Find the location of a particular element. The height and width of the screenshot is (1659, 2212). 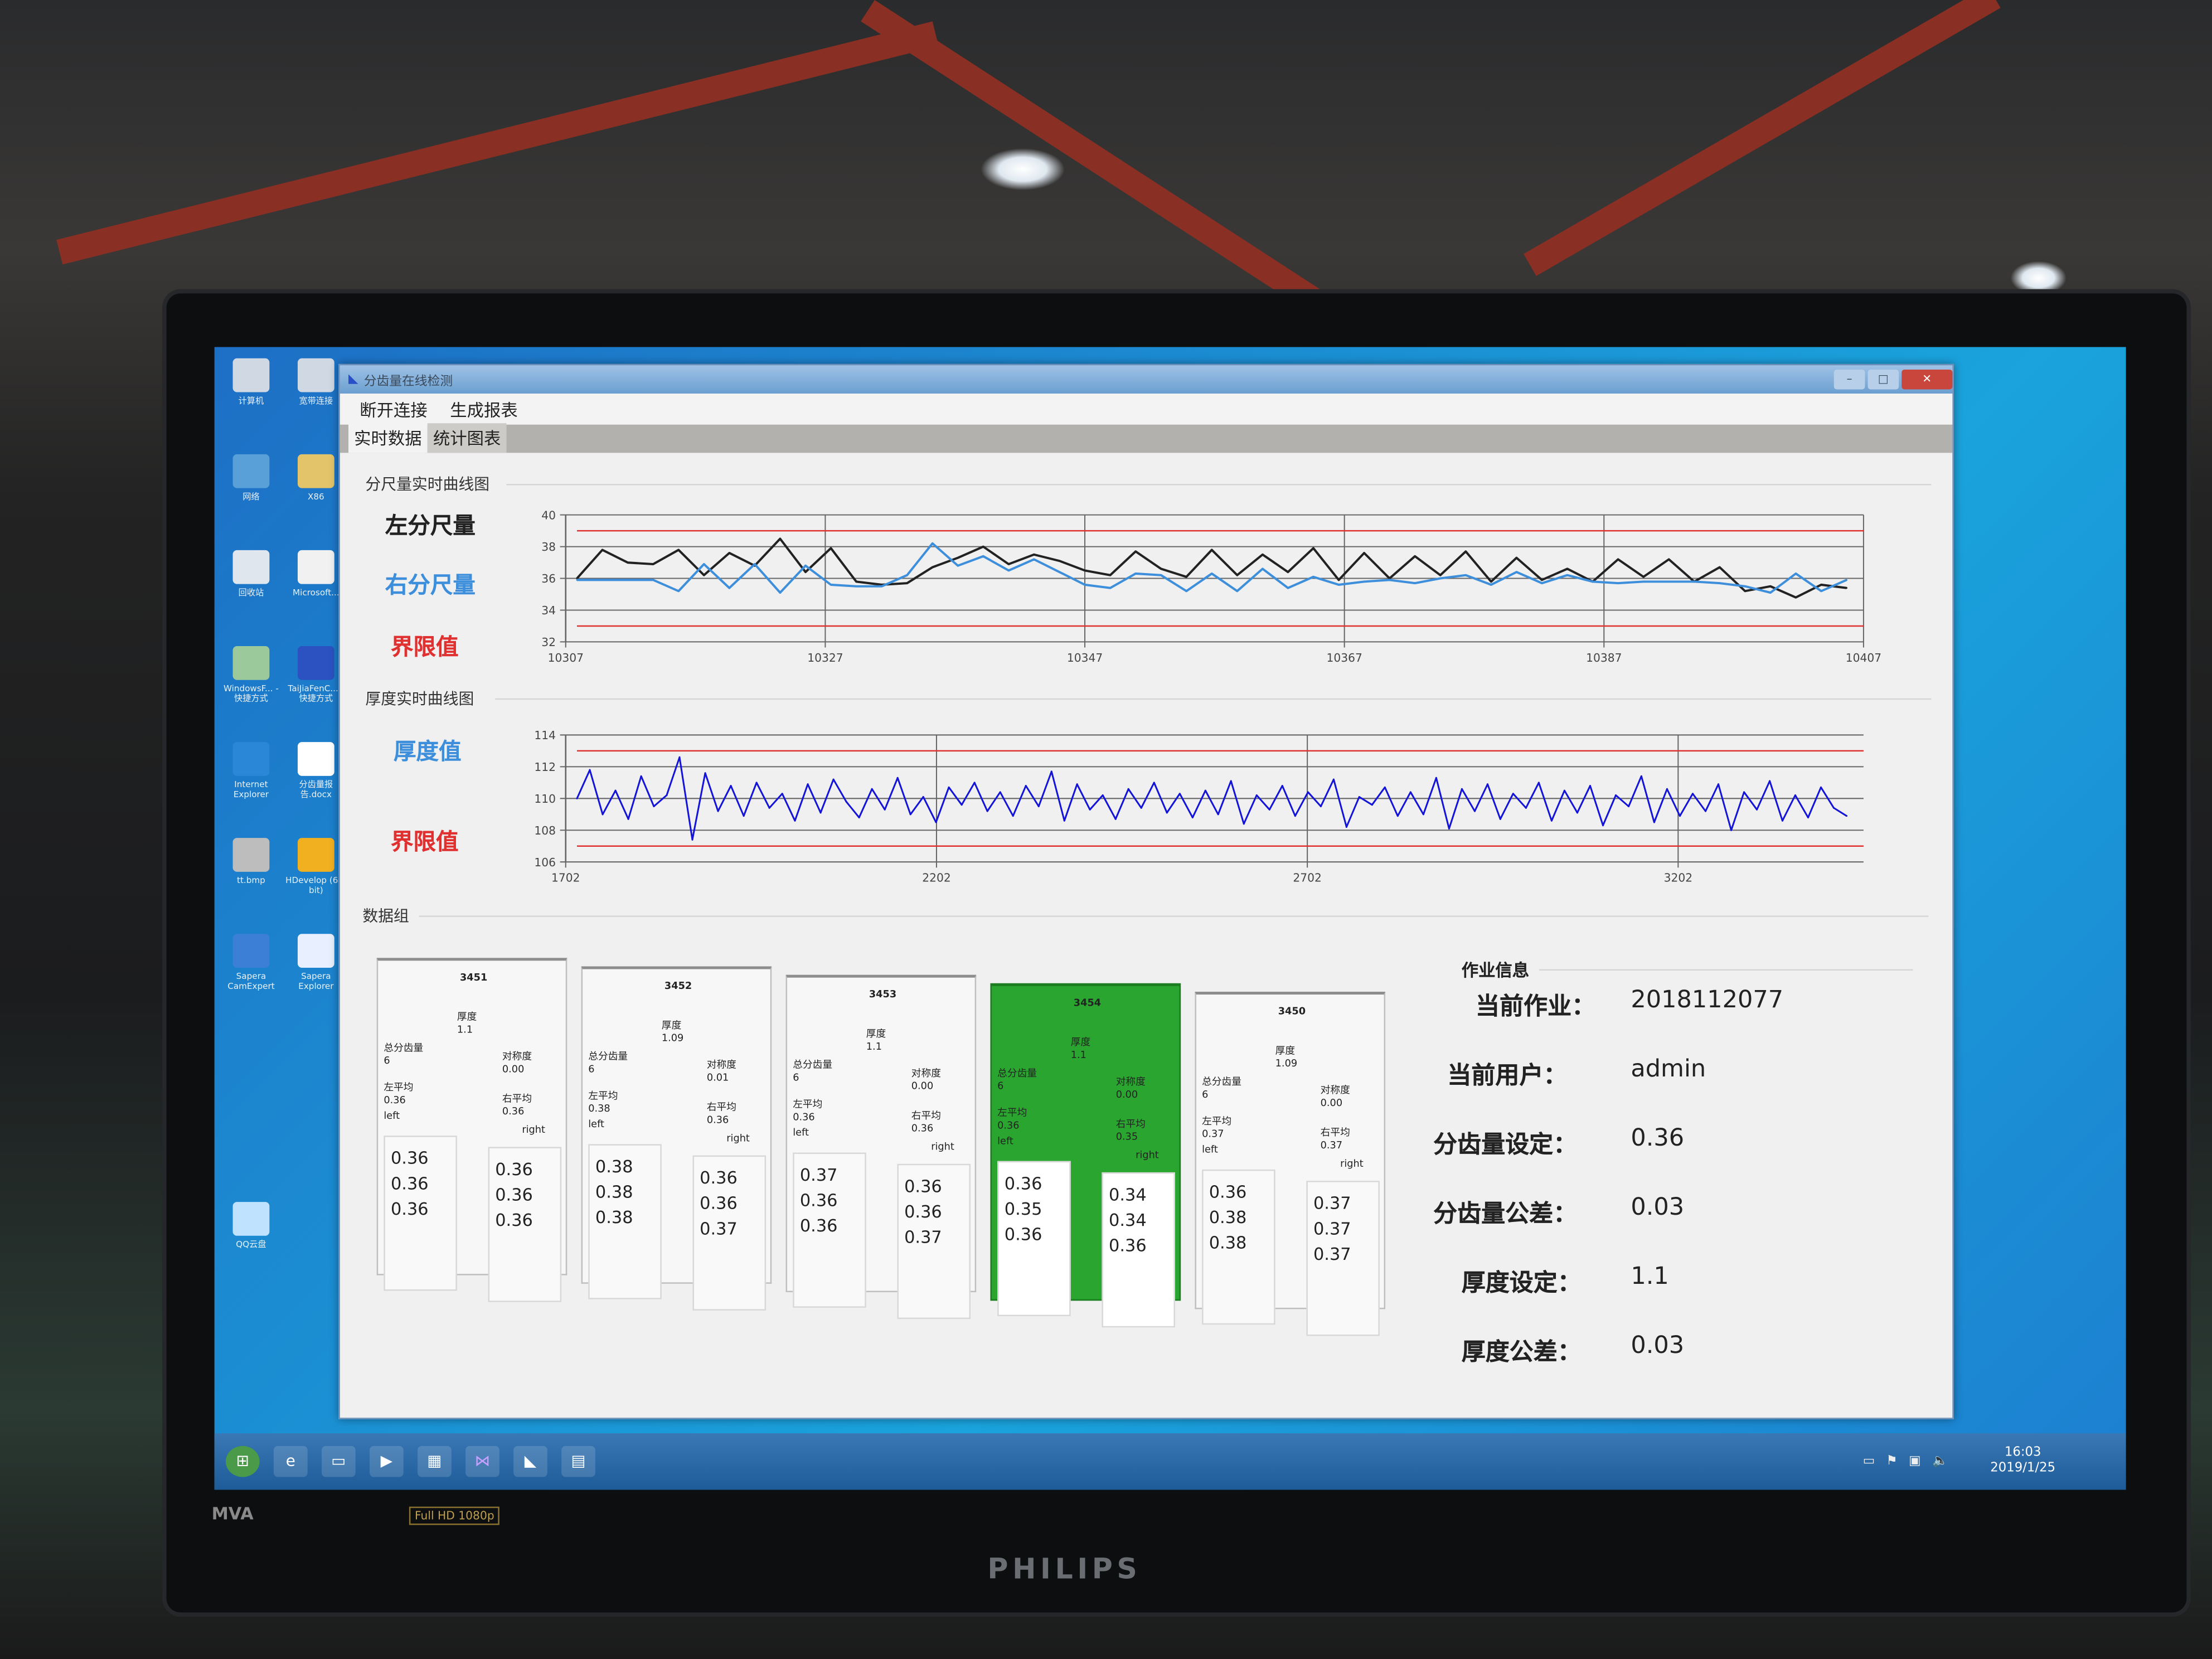

desktop-icon-network: 网络 is located at coordinates (251, 478).